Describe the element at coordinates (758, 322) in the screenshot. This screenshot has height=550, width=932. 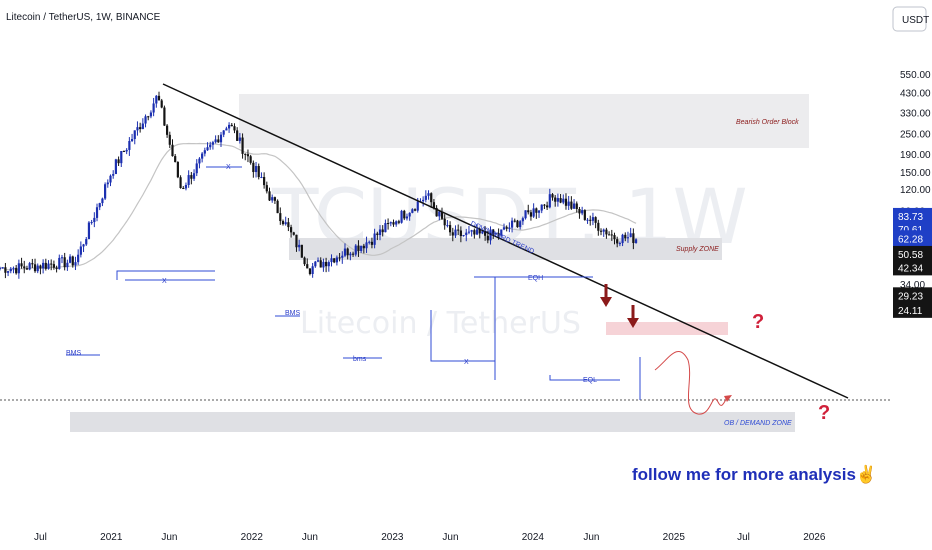
I see `question-mark-1: ?` at that location.